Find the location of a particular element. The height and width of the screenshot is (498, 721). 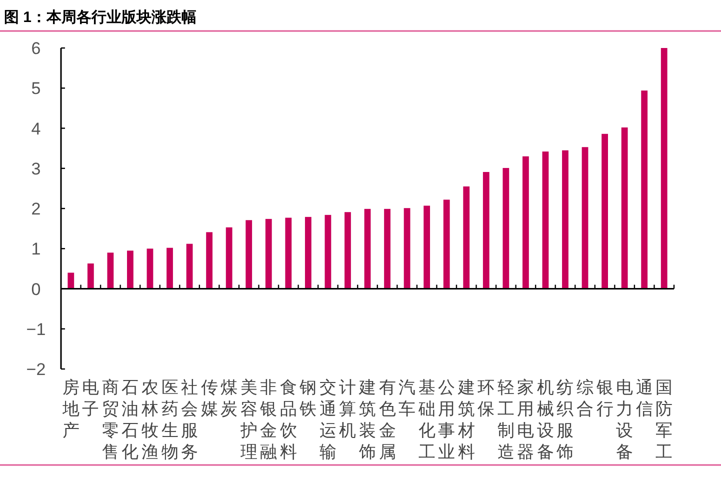

ytick: 5 is located at coordinates (36, 88).